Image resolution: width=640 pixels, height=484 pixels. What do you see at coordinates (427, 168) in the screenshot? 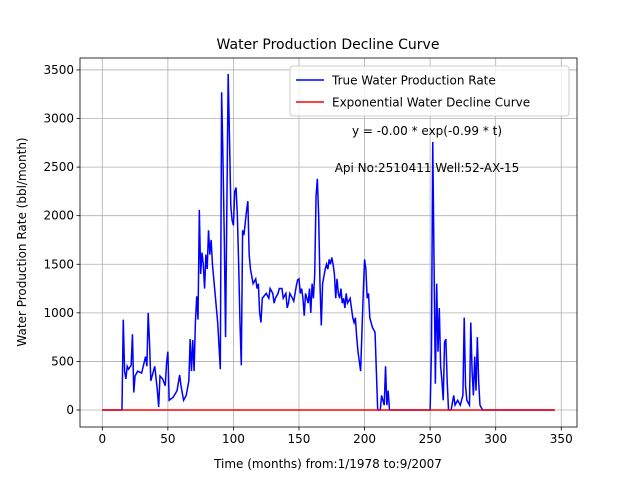
I see `annotation: Api No:2510411 Well:52-AX-15` at bounding box center [427, 168].